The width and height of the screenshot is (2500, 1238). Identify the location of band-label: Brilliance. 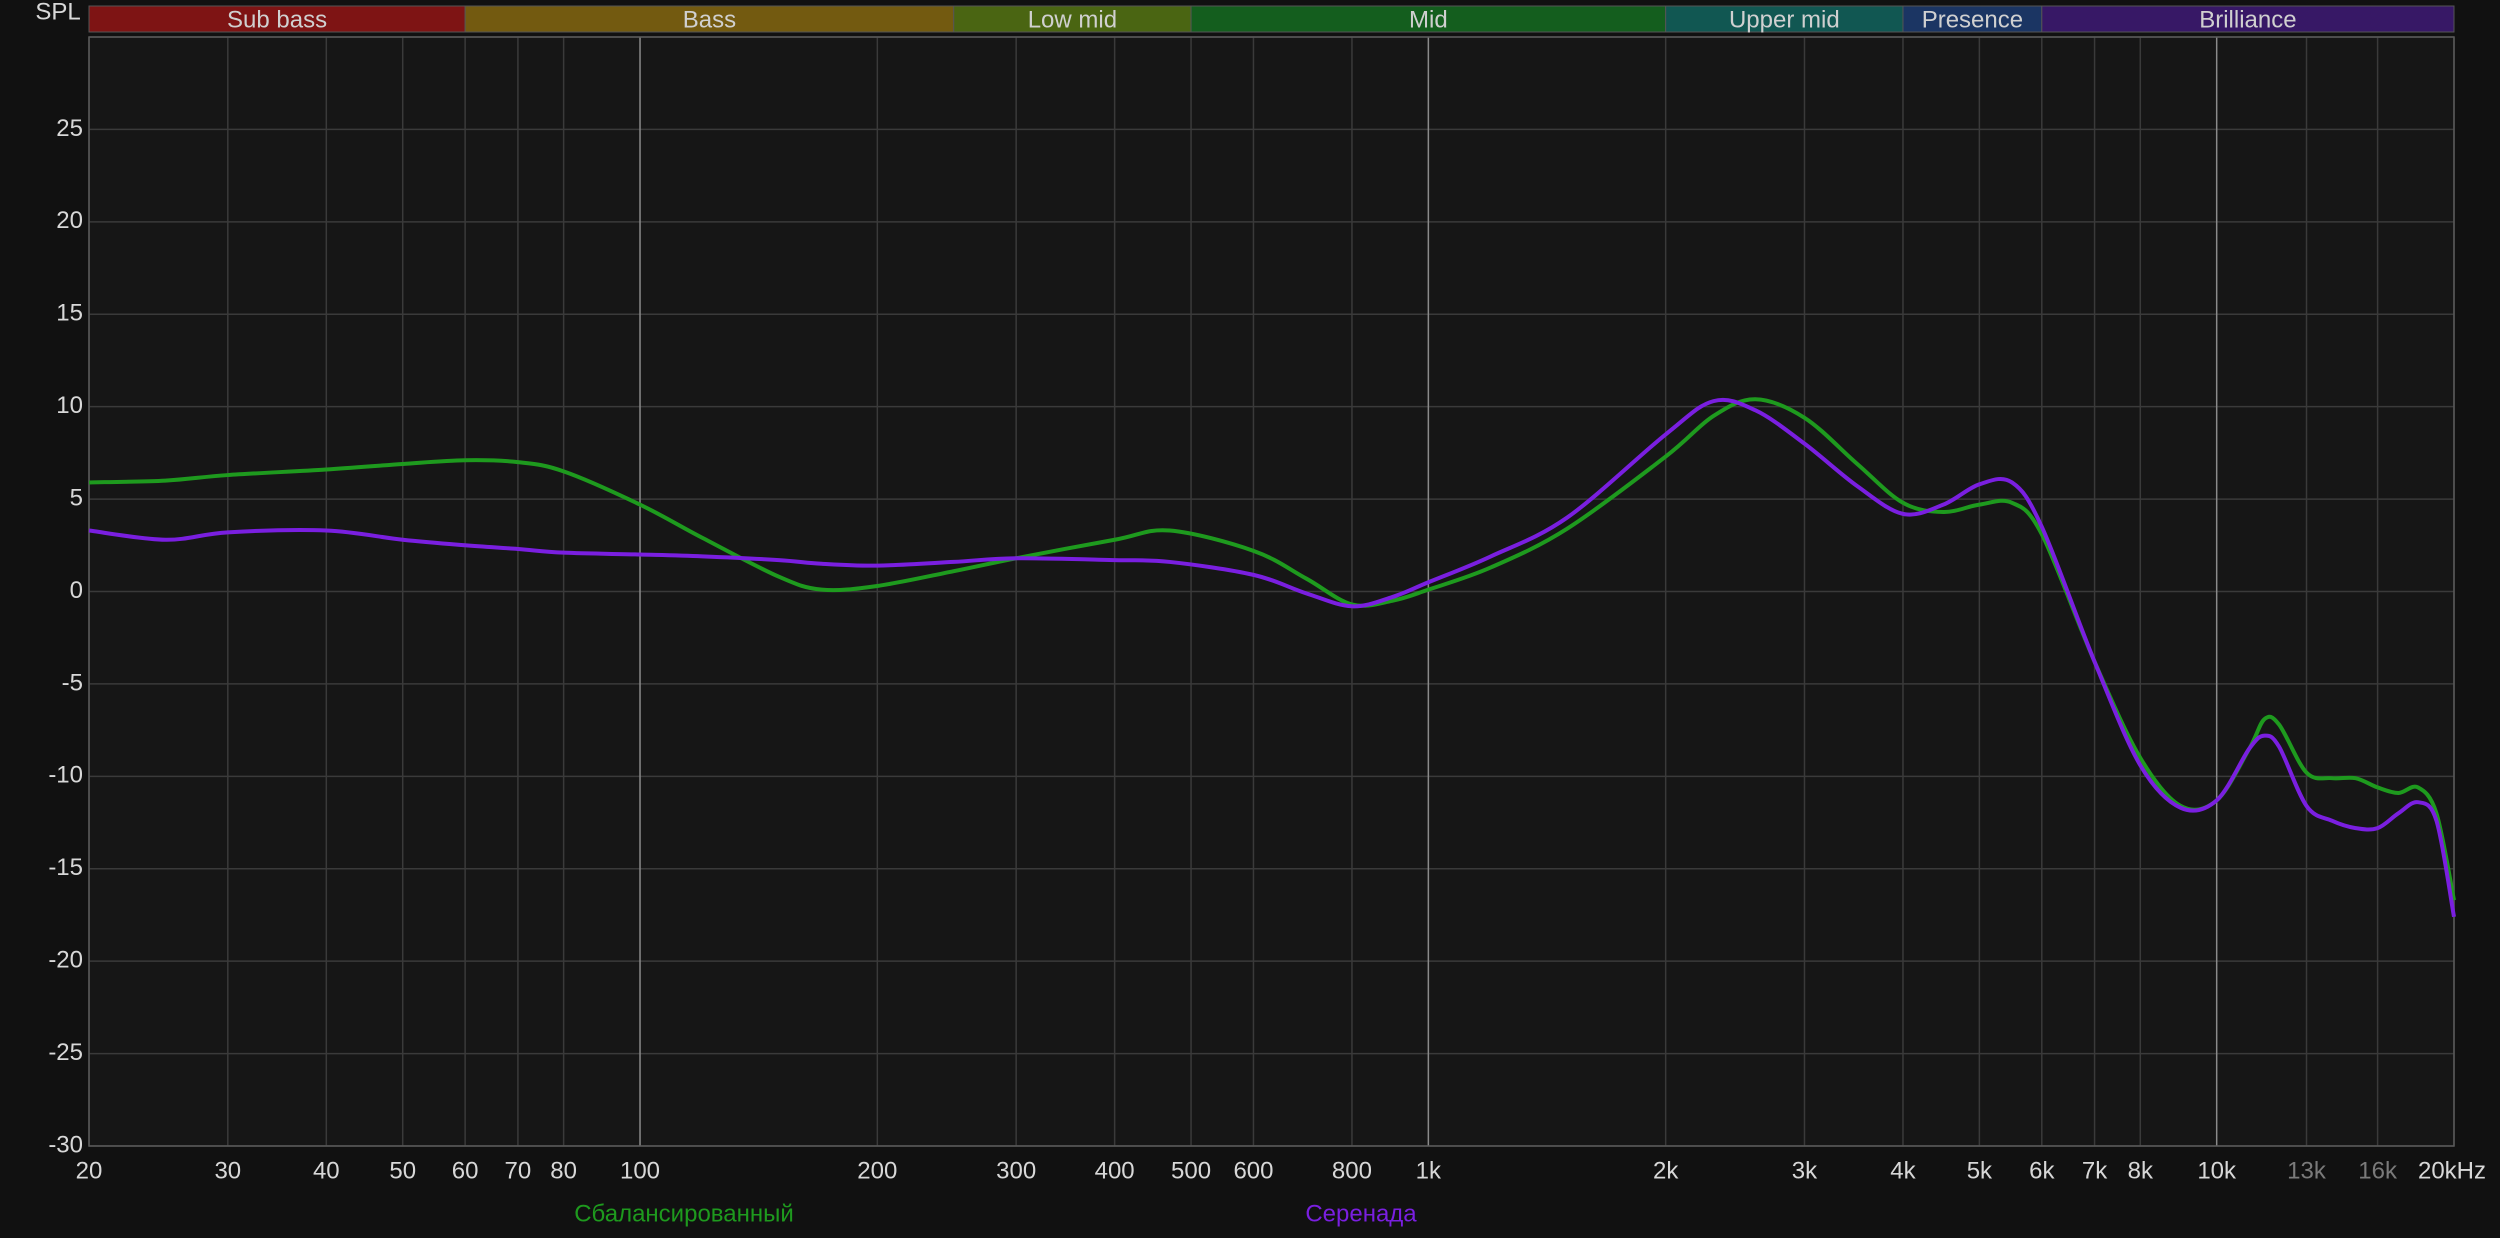
(2247, 19).